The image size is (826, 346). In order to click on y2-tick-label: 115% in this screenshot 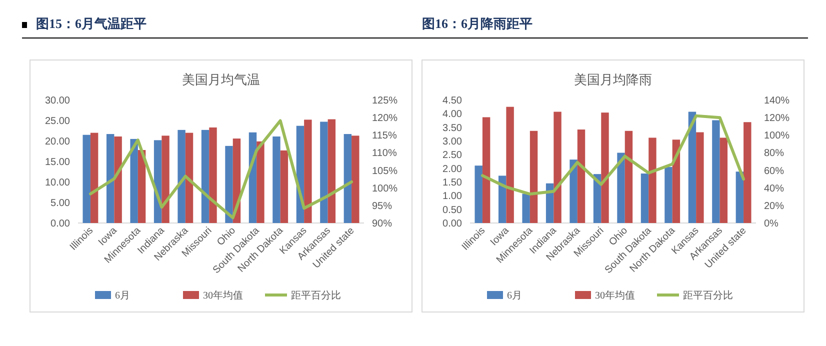, I will do `click(384, 136)`.